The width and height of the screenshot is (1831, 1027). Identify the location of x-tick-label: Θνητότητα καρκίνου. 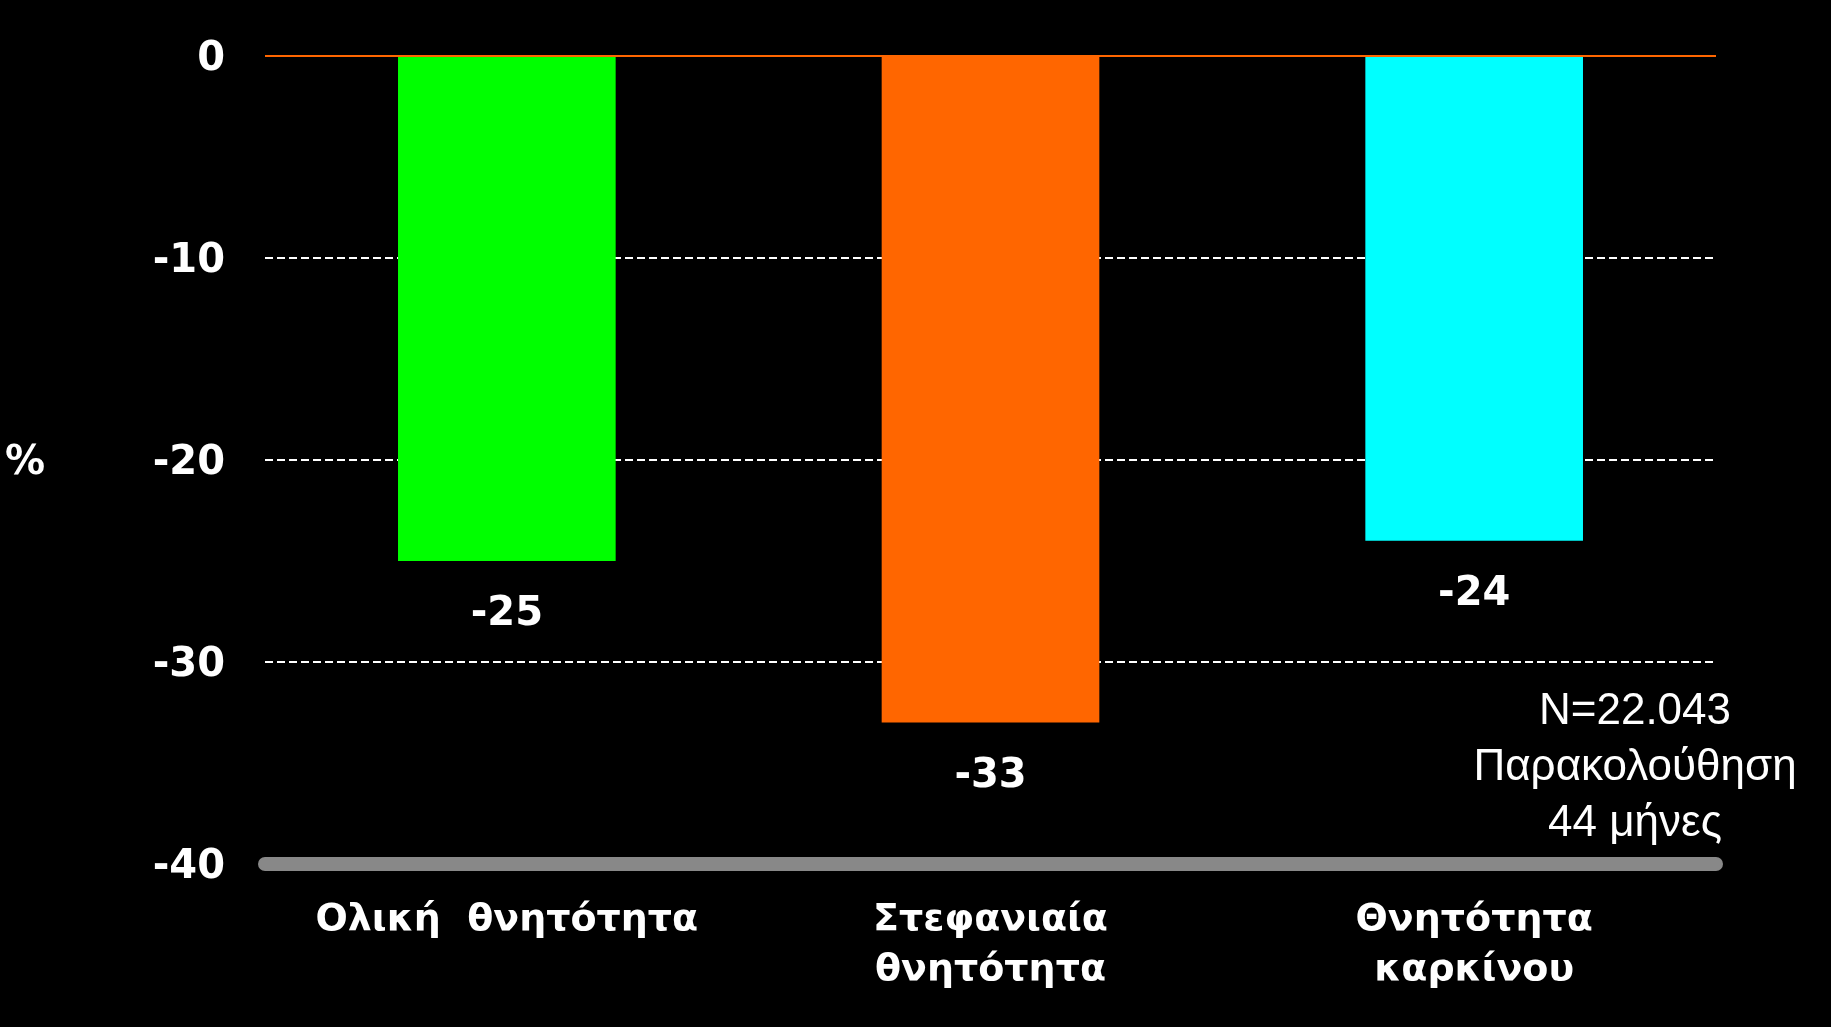
(1474, 942).